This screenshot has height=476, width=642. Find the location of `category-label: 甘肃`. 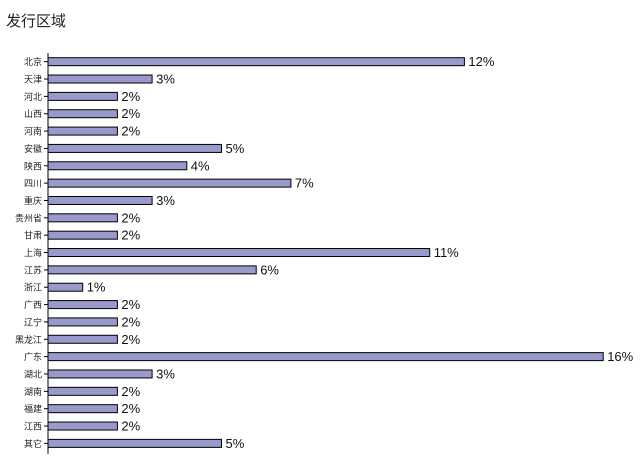

category-label: 甘肃 is located at coordinates (33, 236).